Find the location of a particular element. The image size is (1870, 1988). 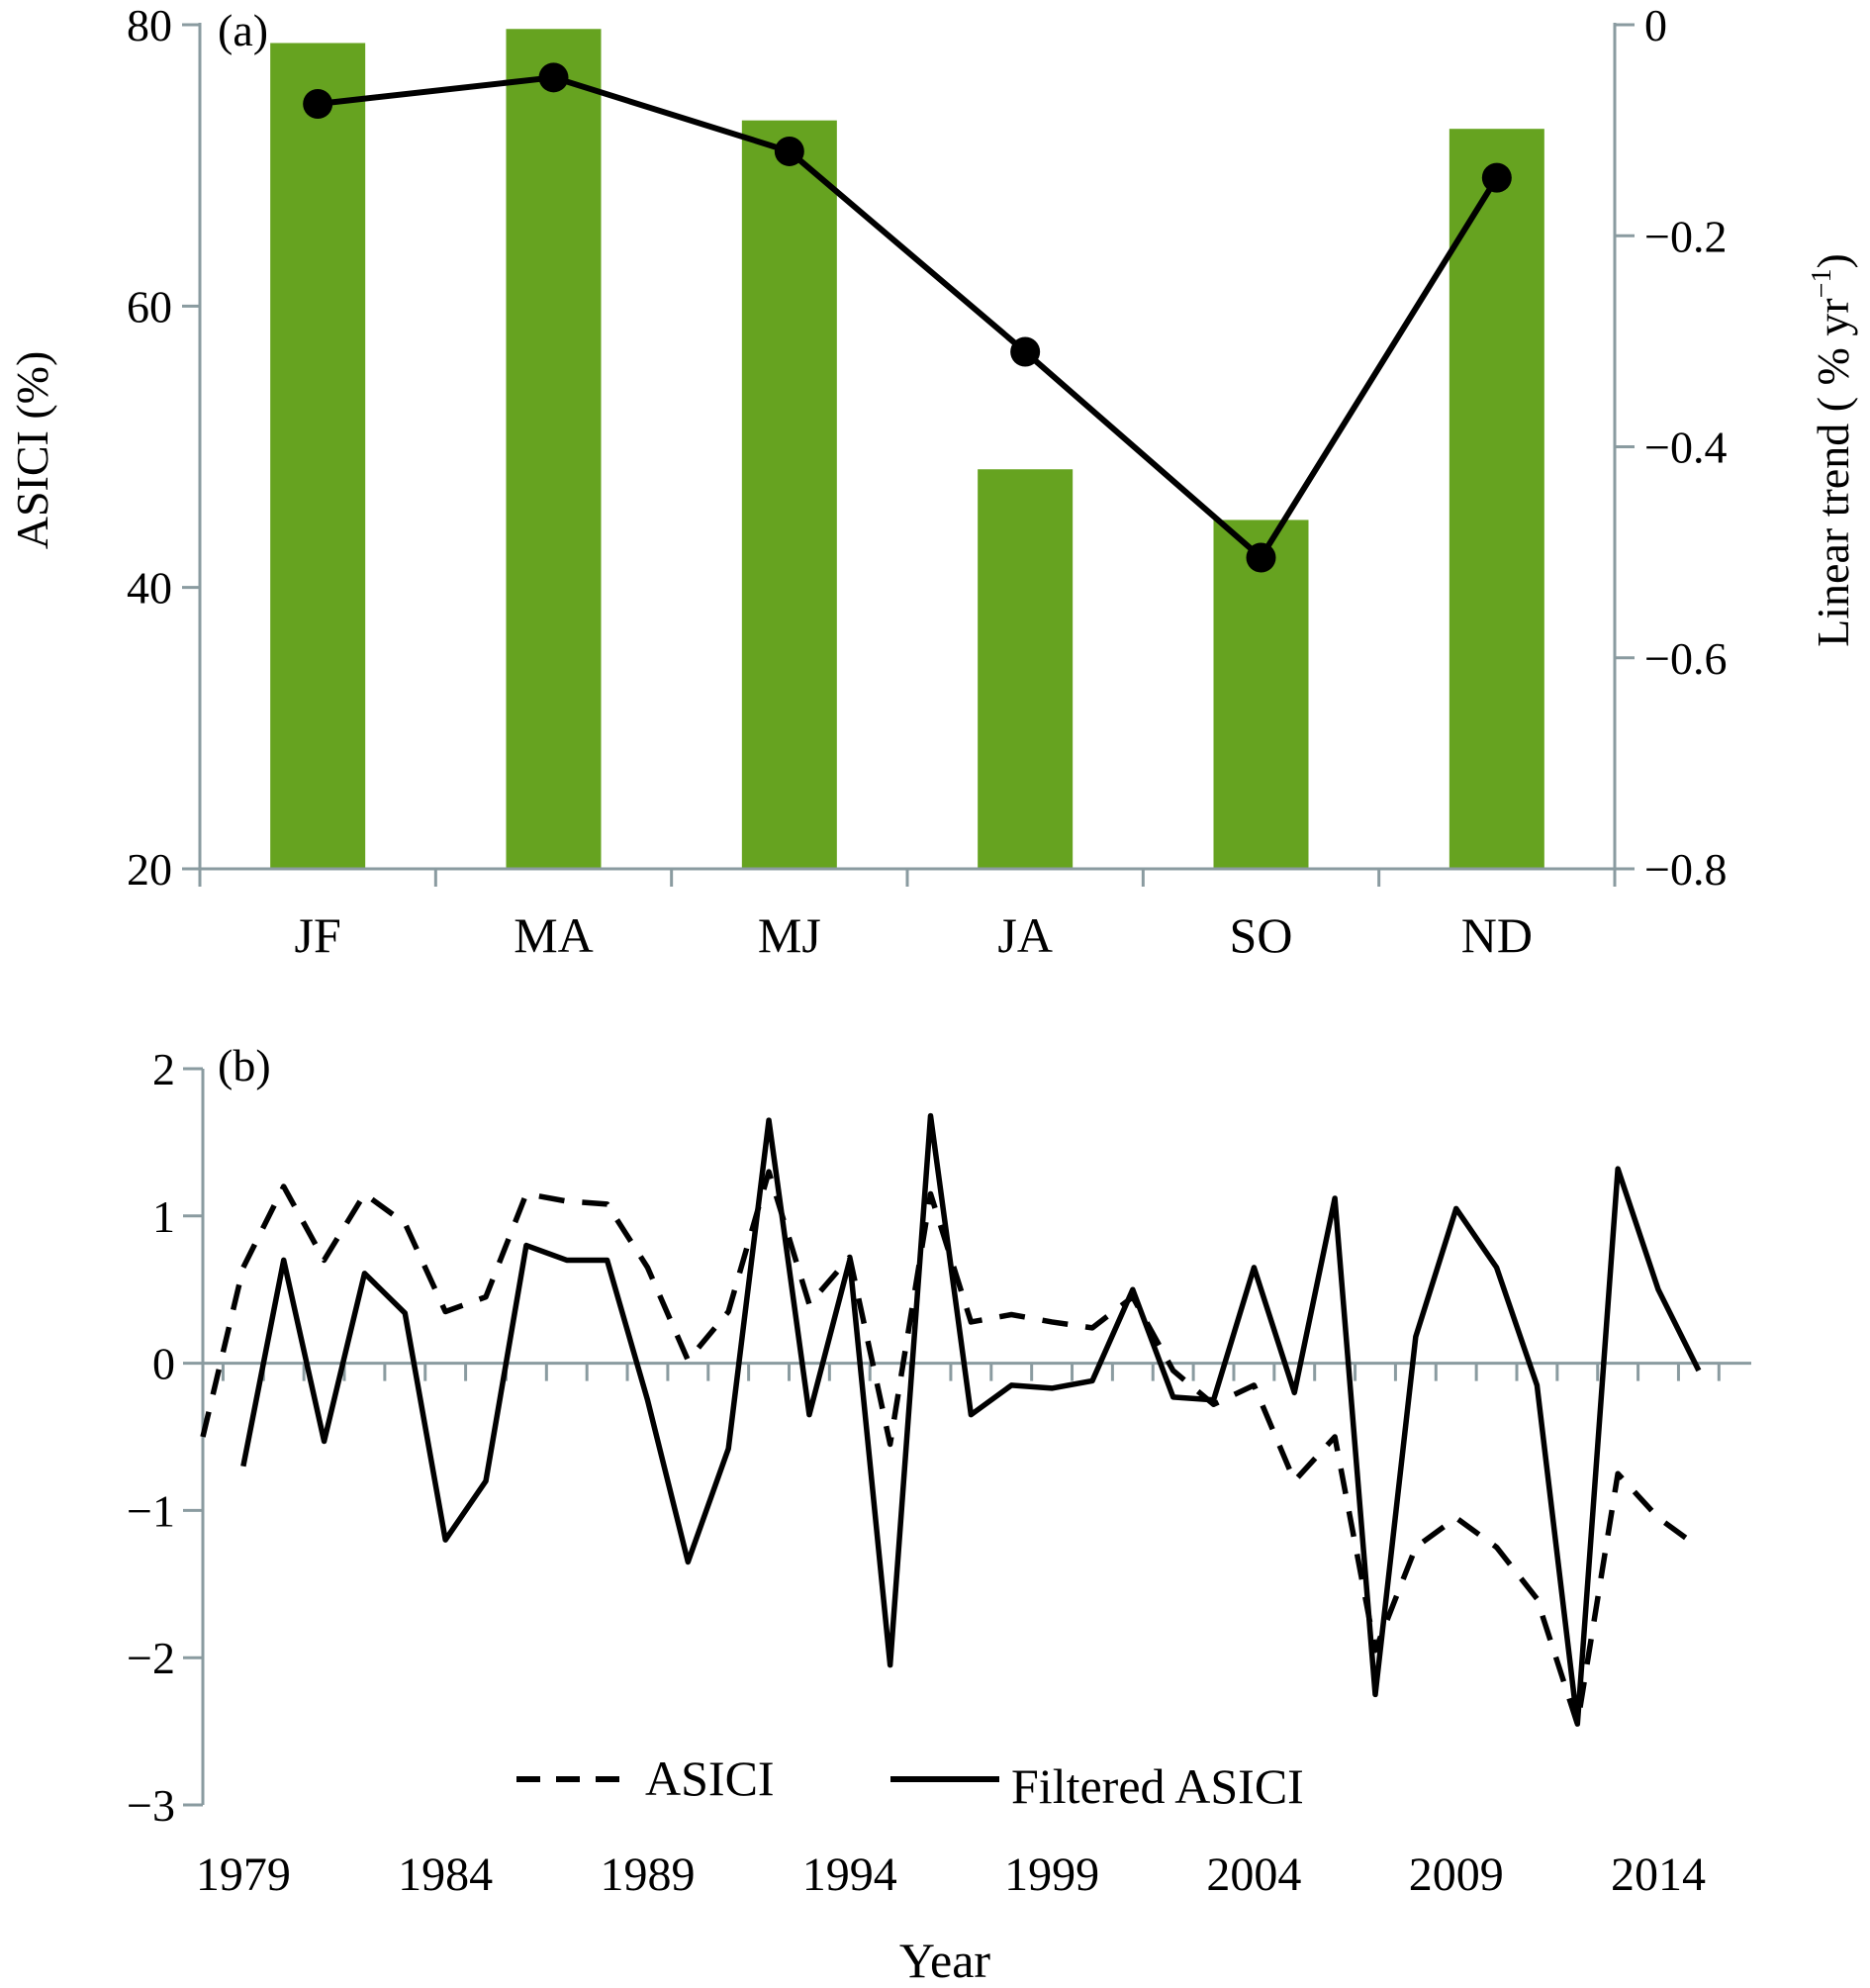

left-tick-label-60: 60 is located at coordinates (149, 306).